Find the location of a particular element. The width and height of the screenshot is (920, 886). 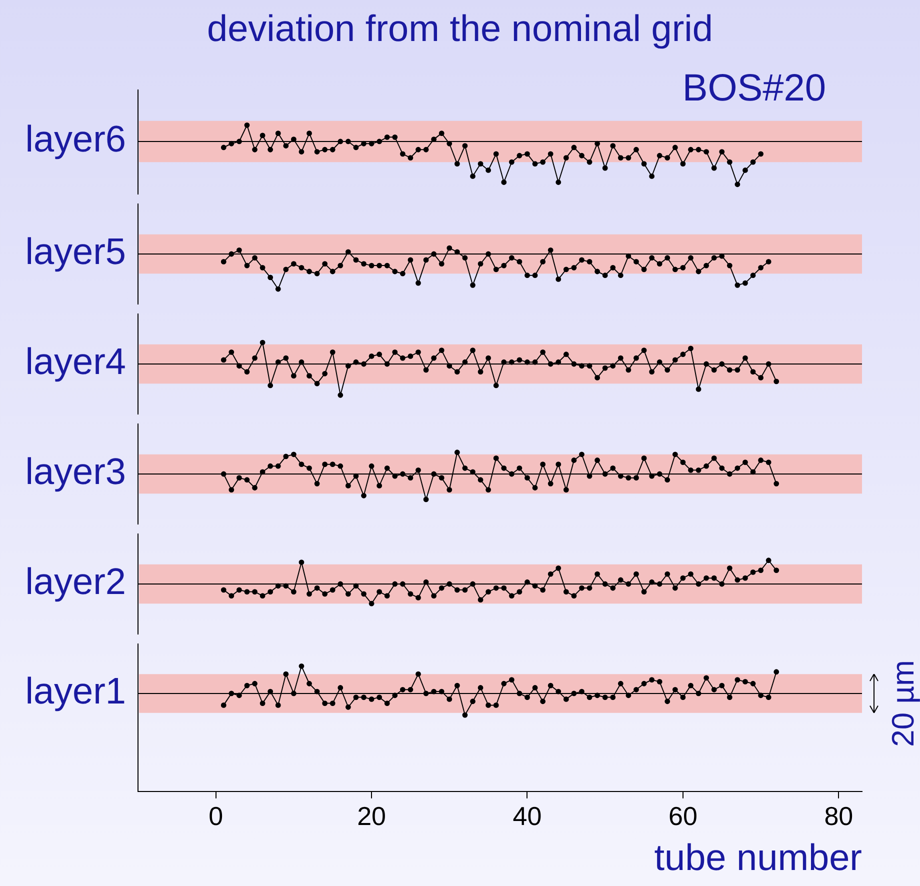

y-axis-title: layer6 is located at coordinates (75, 139).